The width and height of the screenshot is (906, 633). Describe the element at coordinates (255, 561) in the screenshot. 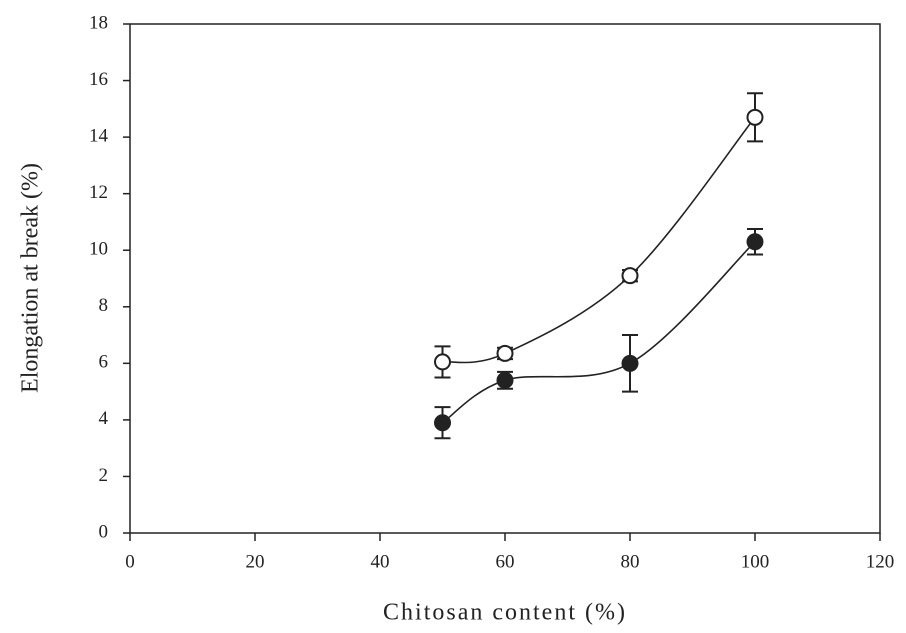

I see `x-tick-label: 20` at that location.